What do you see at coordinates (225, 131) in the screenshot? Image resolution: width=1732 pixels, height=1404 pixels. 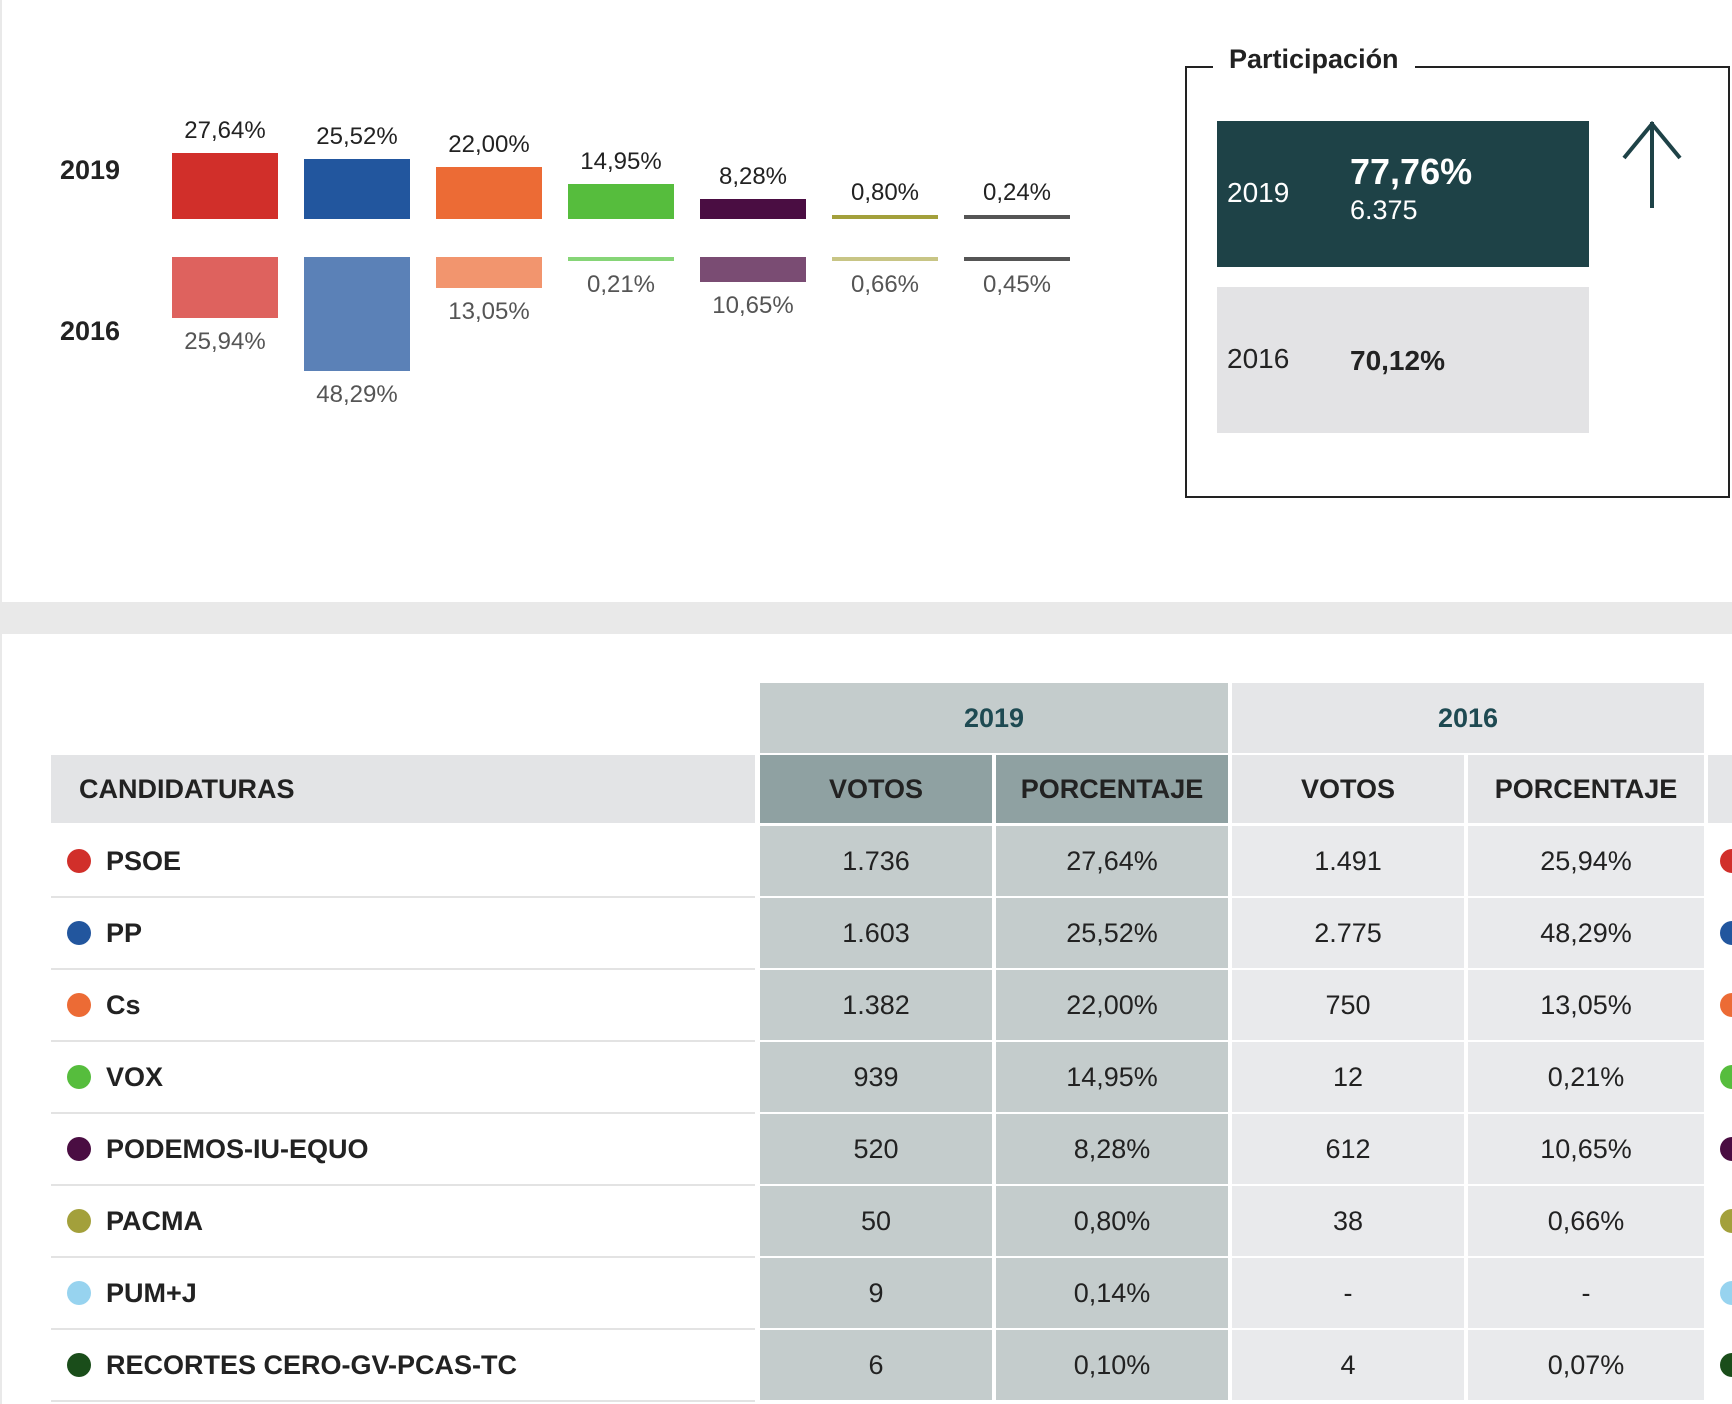 I see `bar-label-2019-psoe: 27,64%` at bounding box center [225, 131].